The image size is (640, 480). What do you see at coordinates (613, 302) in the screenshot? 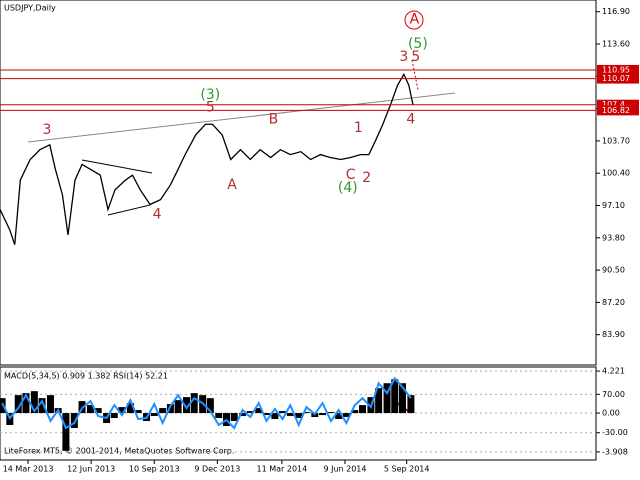
I see `y-tick-label: 87.20` at bounding box center [613, 302].